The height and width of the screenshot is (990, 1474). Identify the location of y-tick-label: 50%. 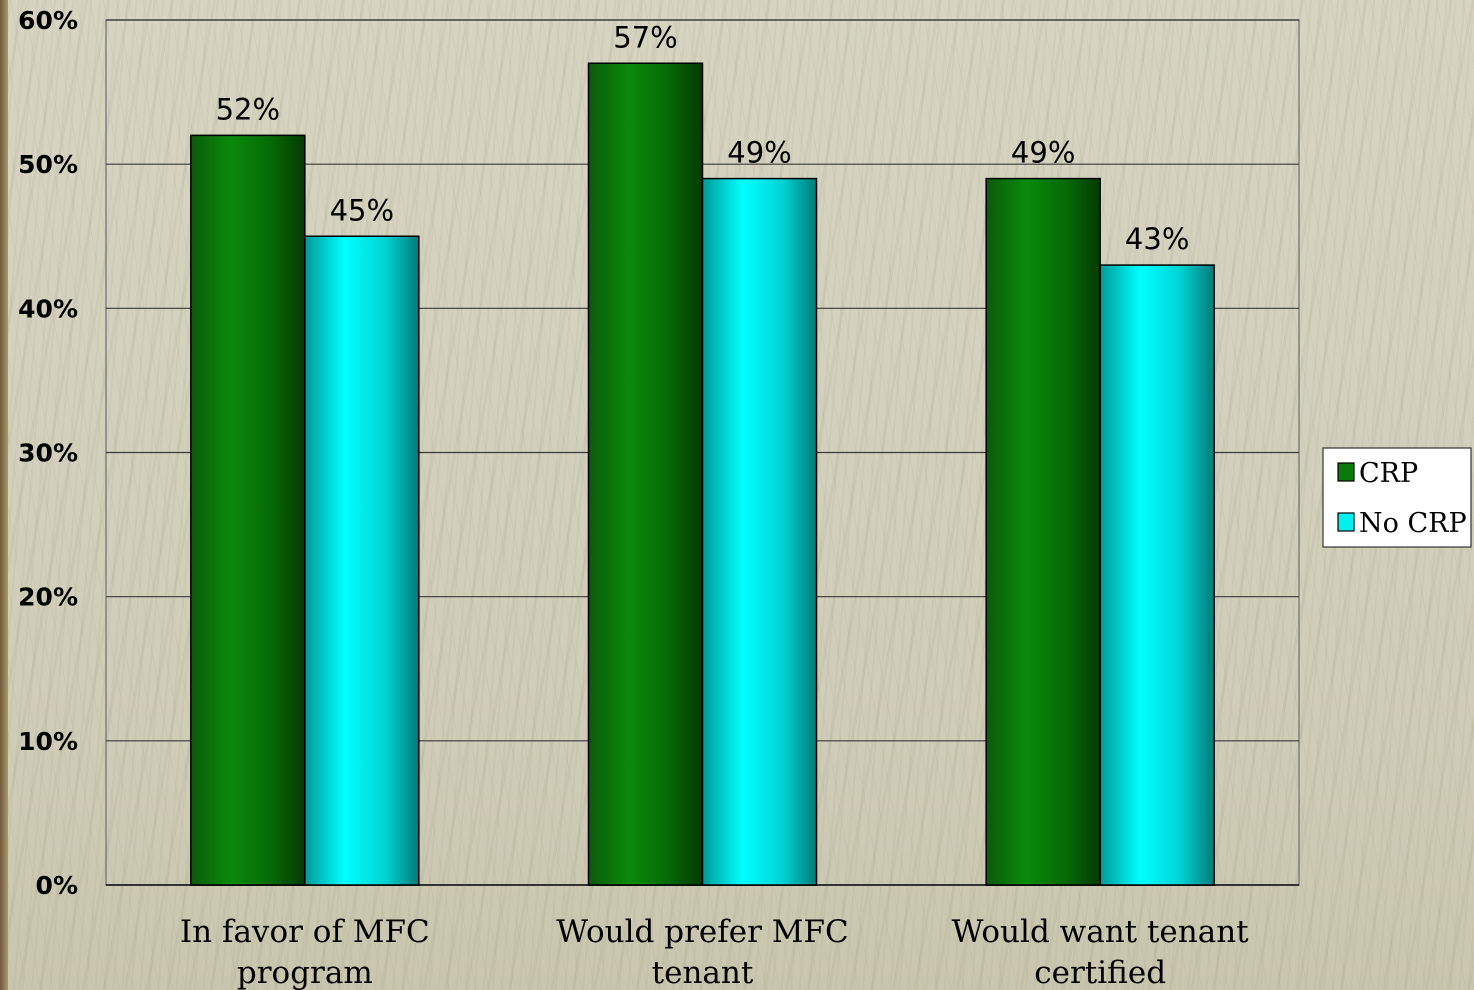
(48, 164).